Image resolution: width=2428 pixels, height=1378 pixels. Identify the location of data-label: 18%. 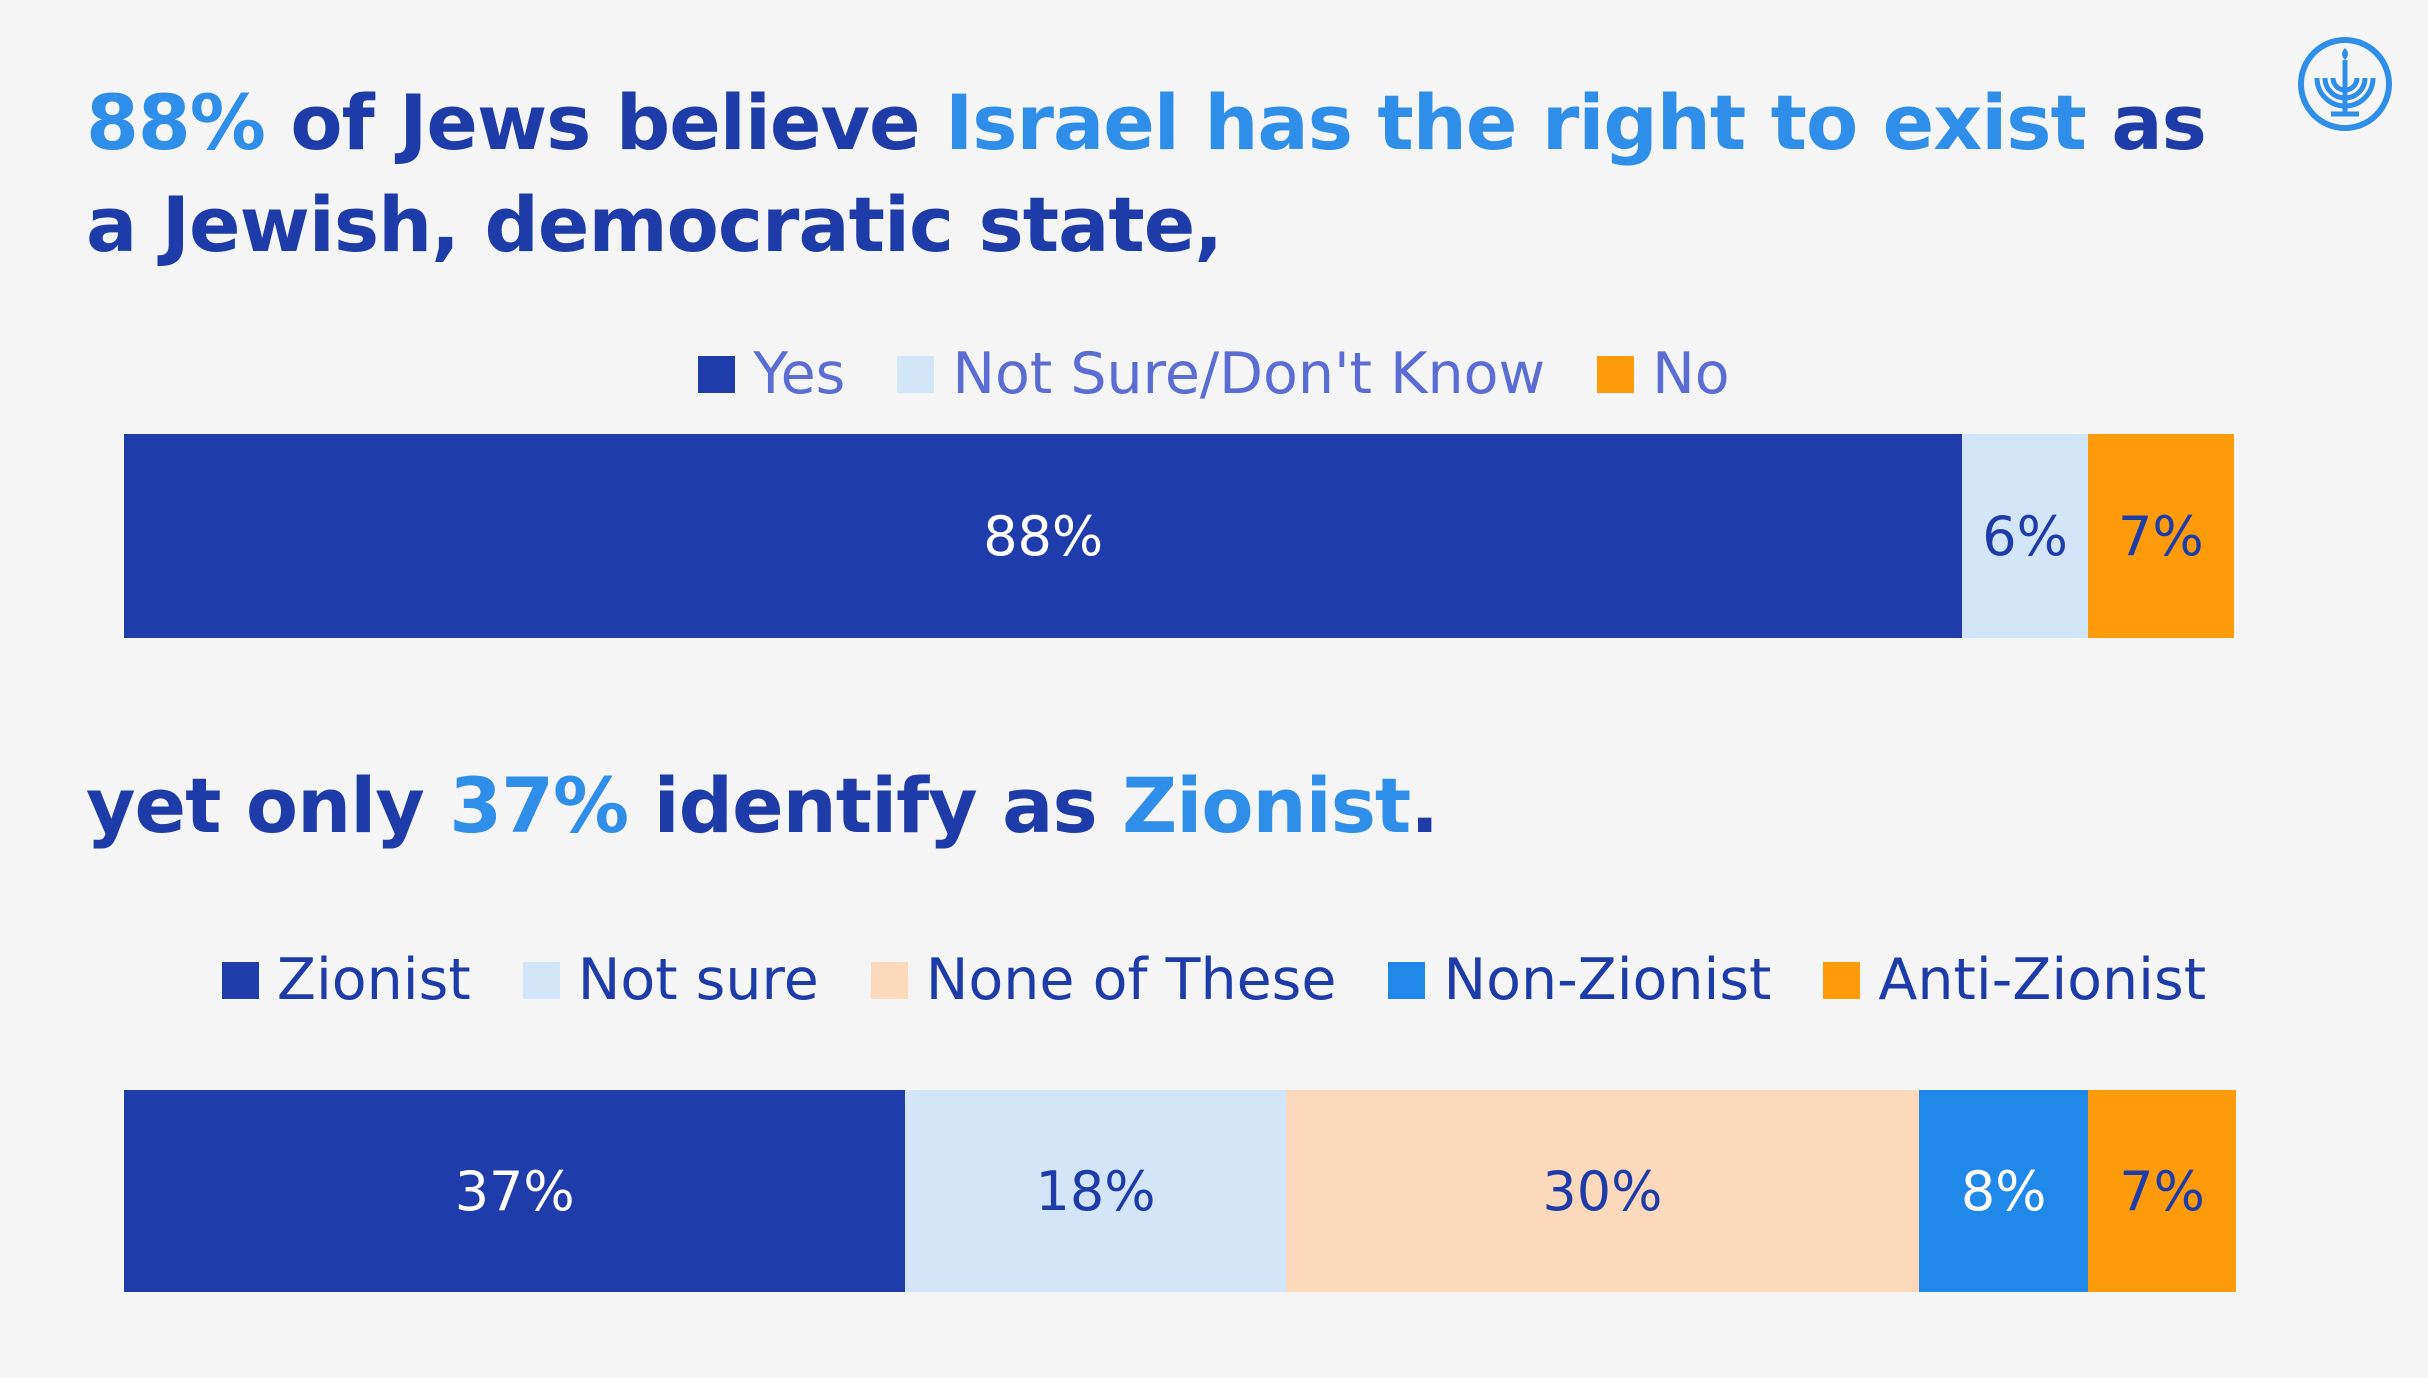
(1095, 1191).